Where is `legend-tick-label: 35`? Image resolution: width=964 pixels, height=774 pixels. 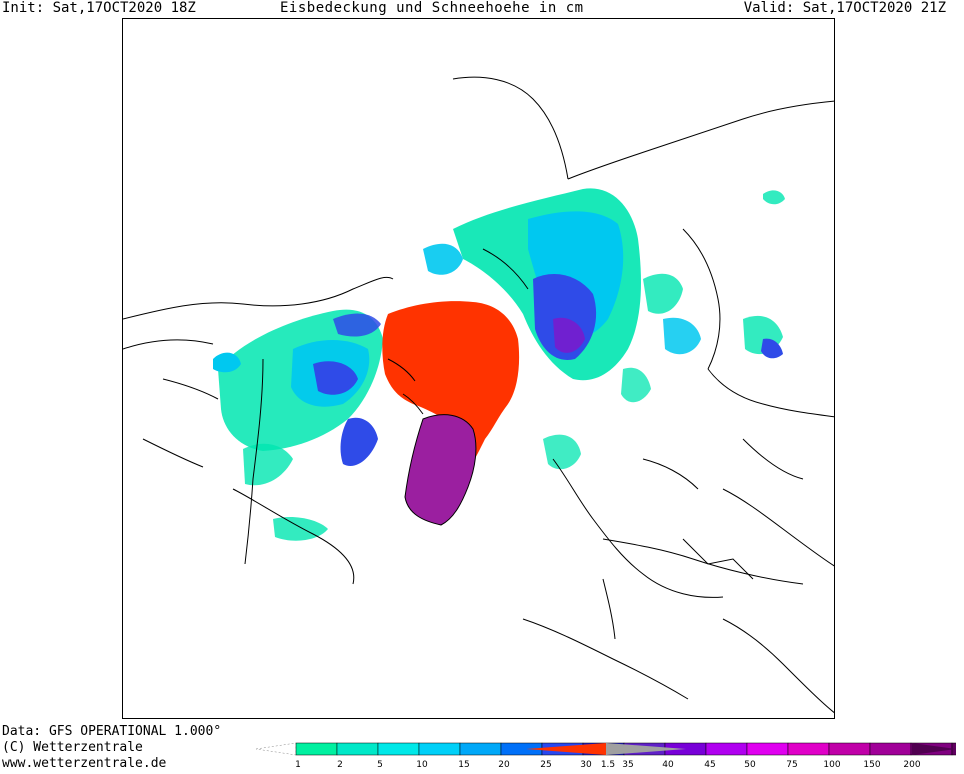
legend-tick-label: 35 is located at coordinates (628, 765).